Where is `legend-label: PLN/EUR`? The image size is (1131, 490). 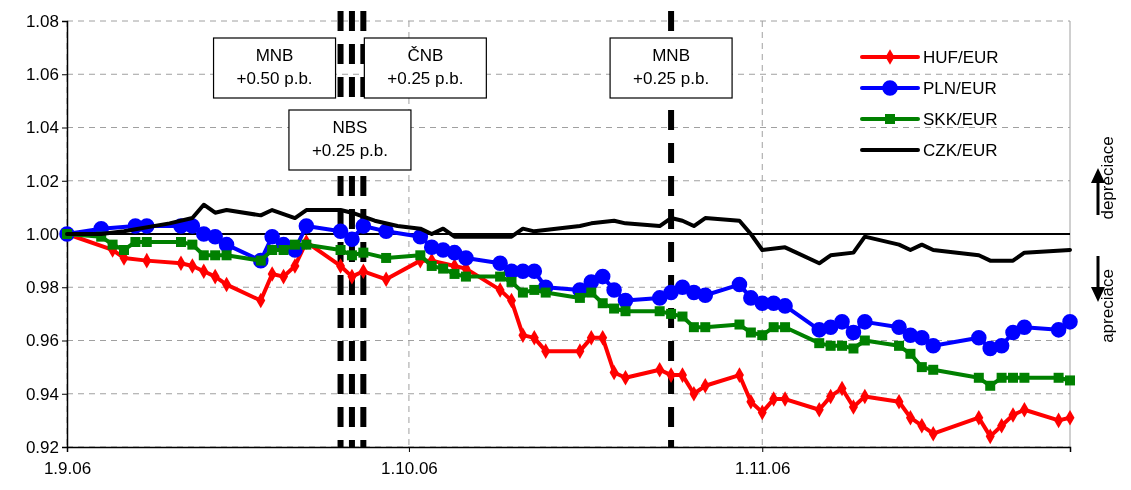 legend-label: PLN/EUR is located at coordinates (960, 88).